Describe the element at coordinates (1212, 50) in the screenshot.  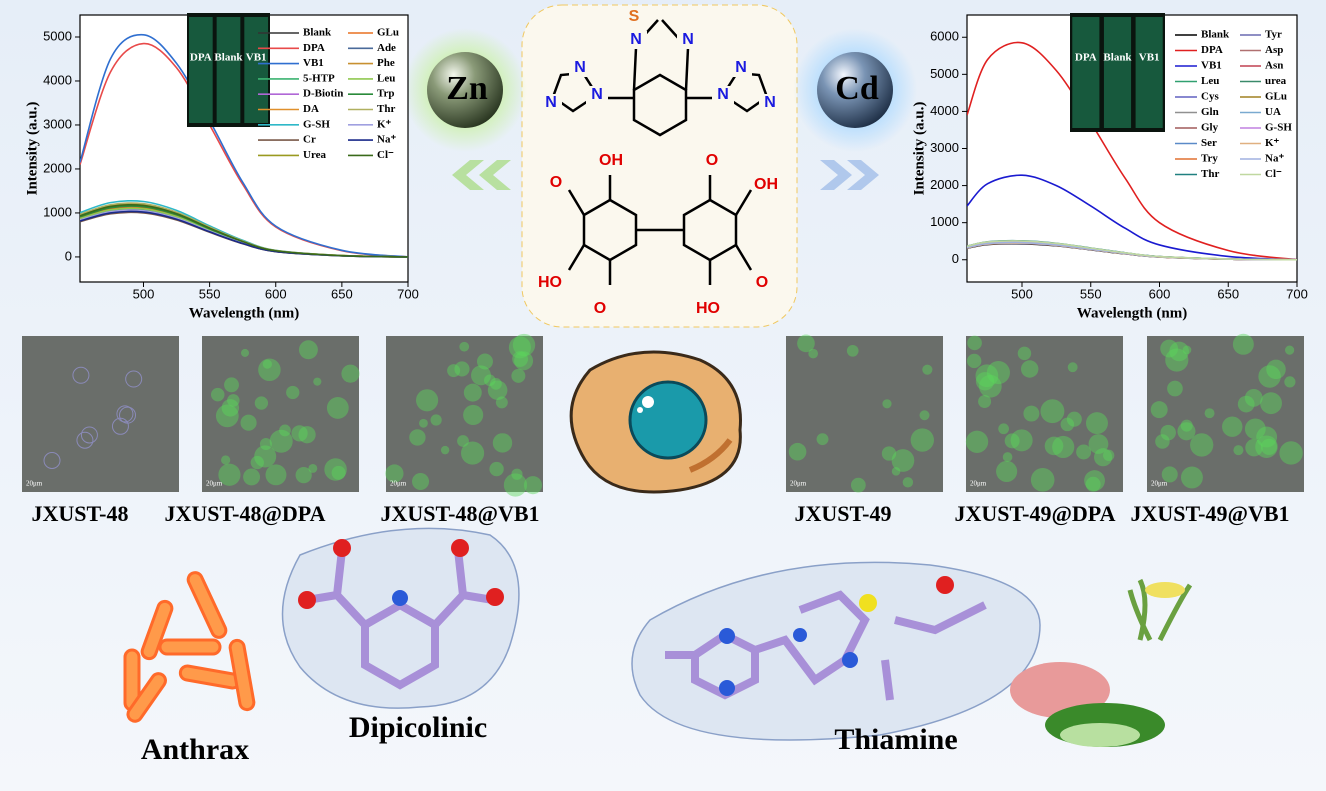
I see `legend-label: DPA` at that location.